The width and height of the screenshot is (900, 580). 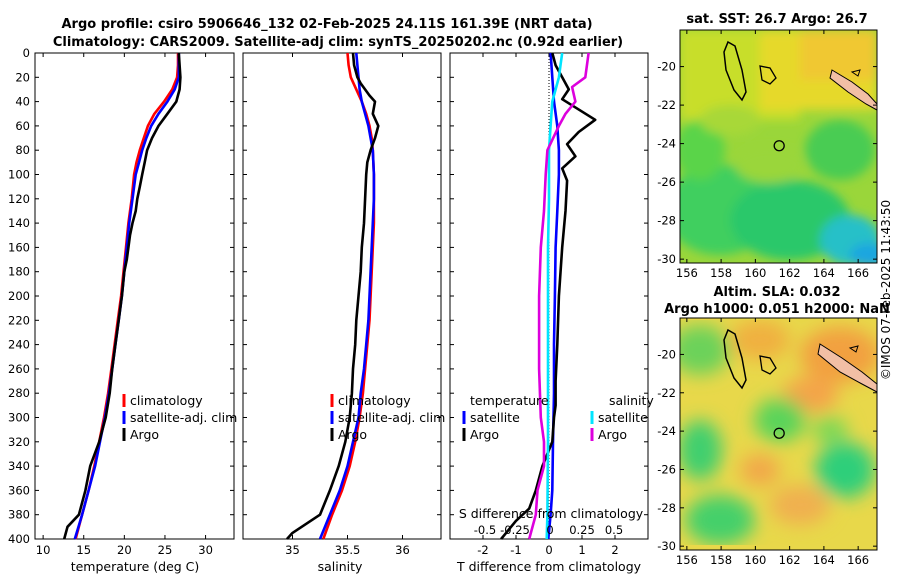 I want to click on legend-label-climatology: climatology, so click(x=166, y=400).